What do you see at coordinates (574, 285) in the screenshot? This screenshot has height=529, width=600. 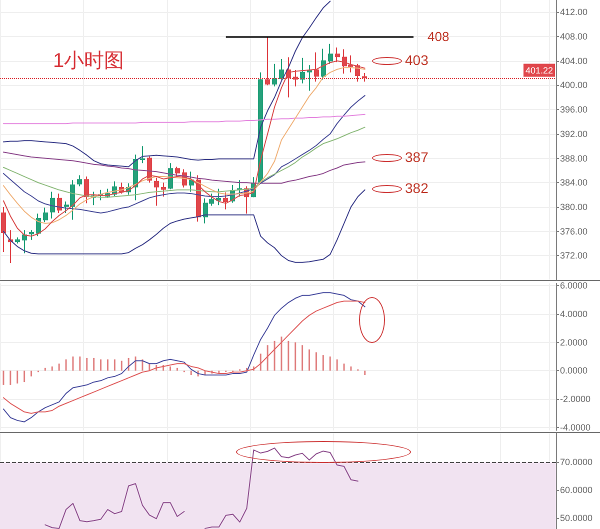 I see `y-tick-label: 6.0000` at bounding box center [574, 285].